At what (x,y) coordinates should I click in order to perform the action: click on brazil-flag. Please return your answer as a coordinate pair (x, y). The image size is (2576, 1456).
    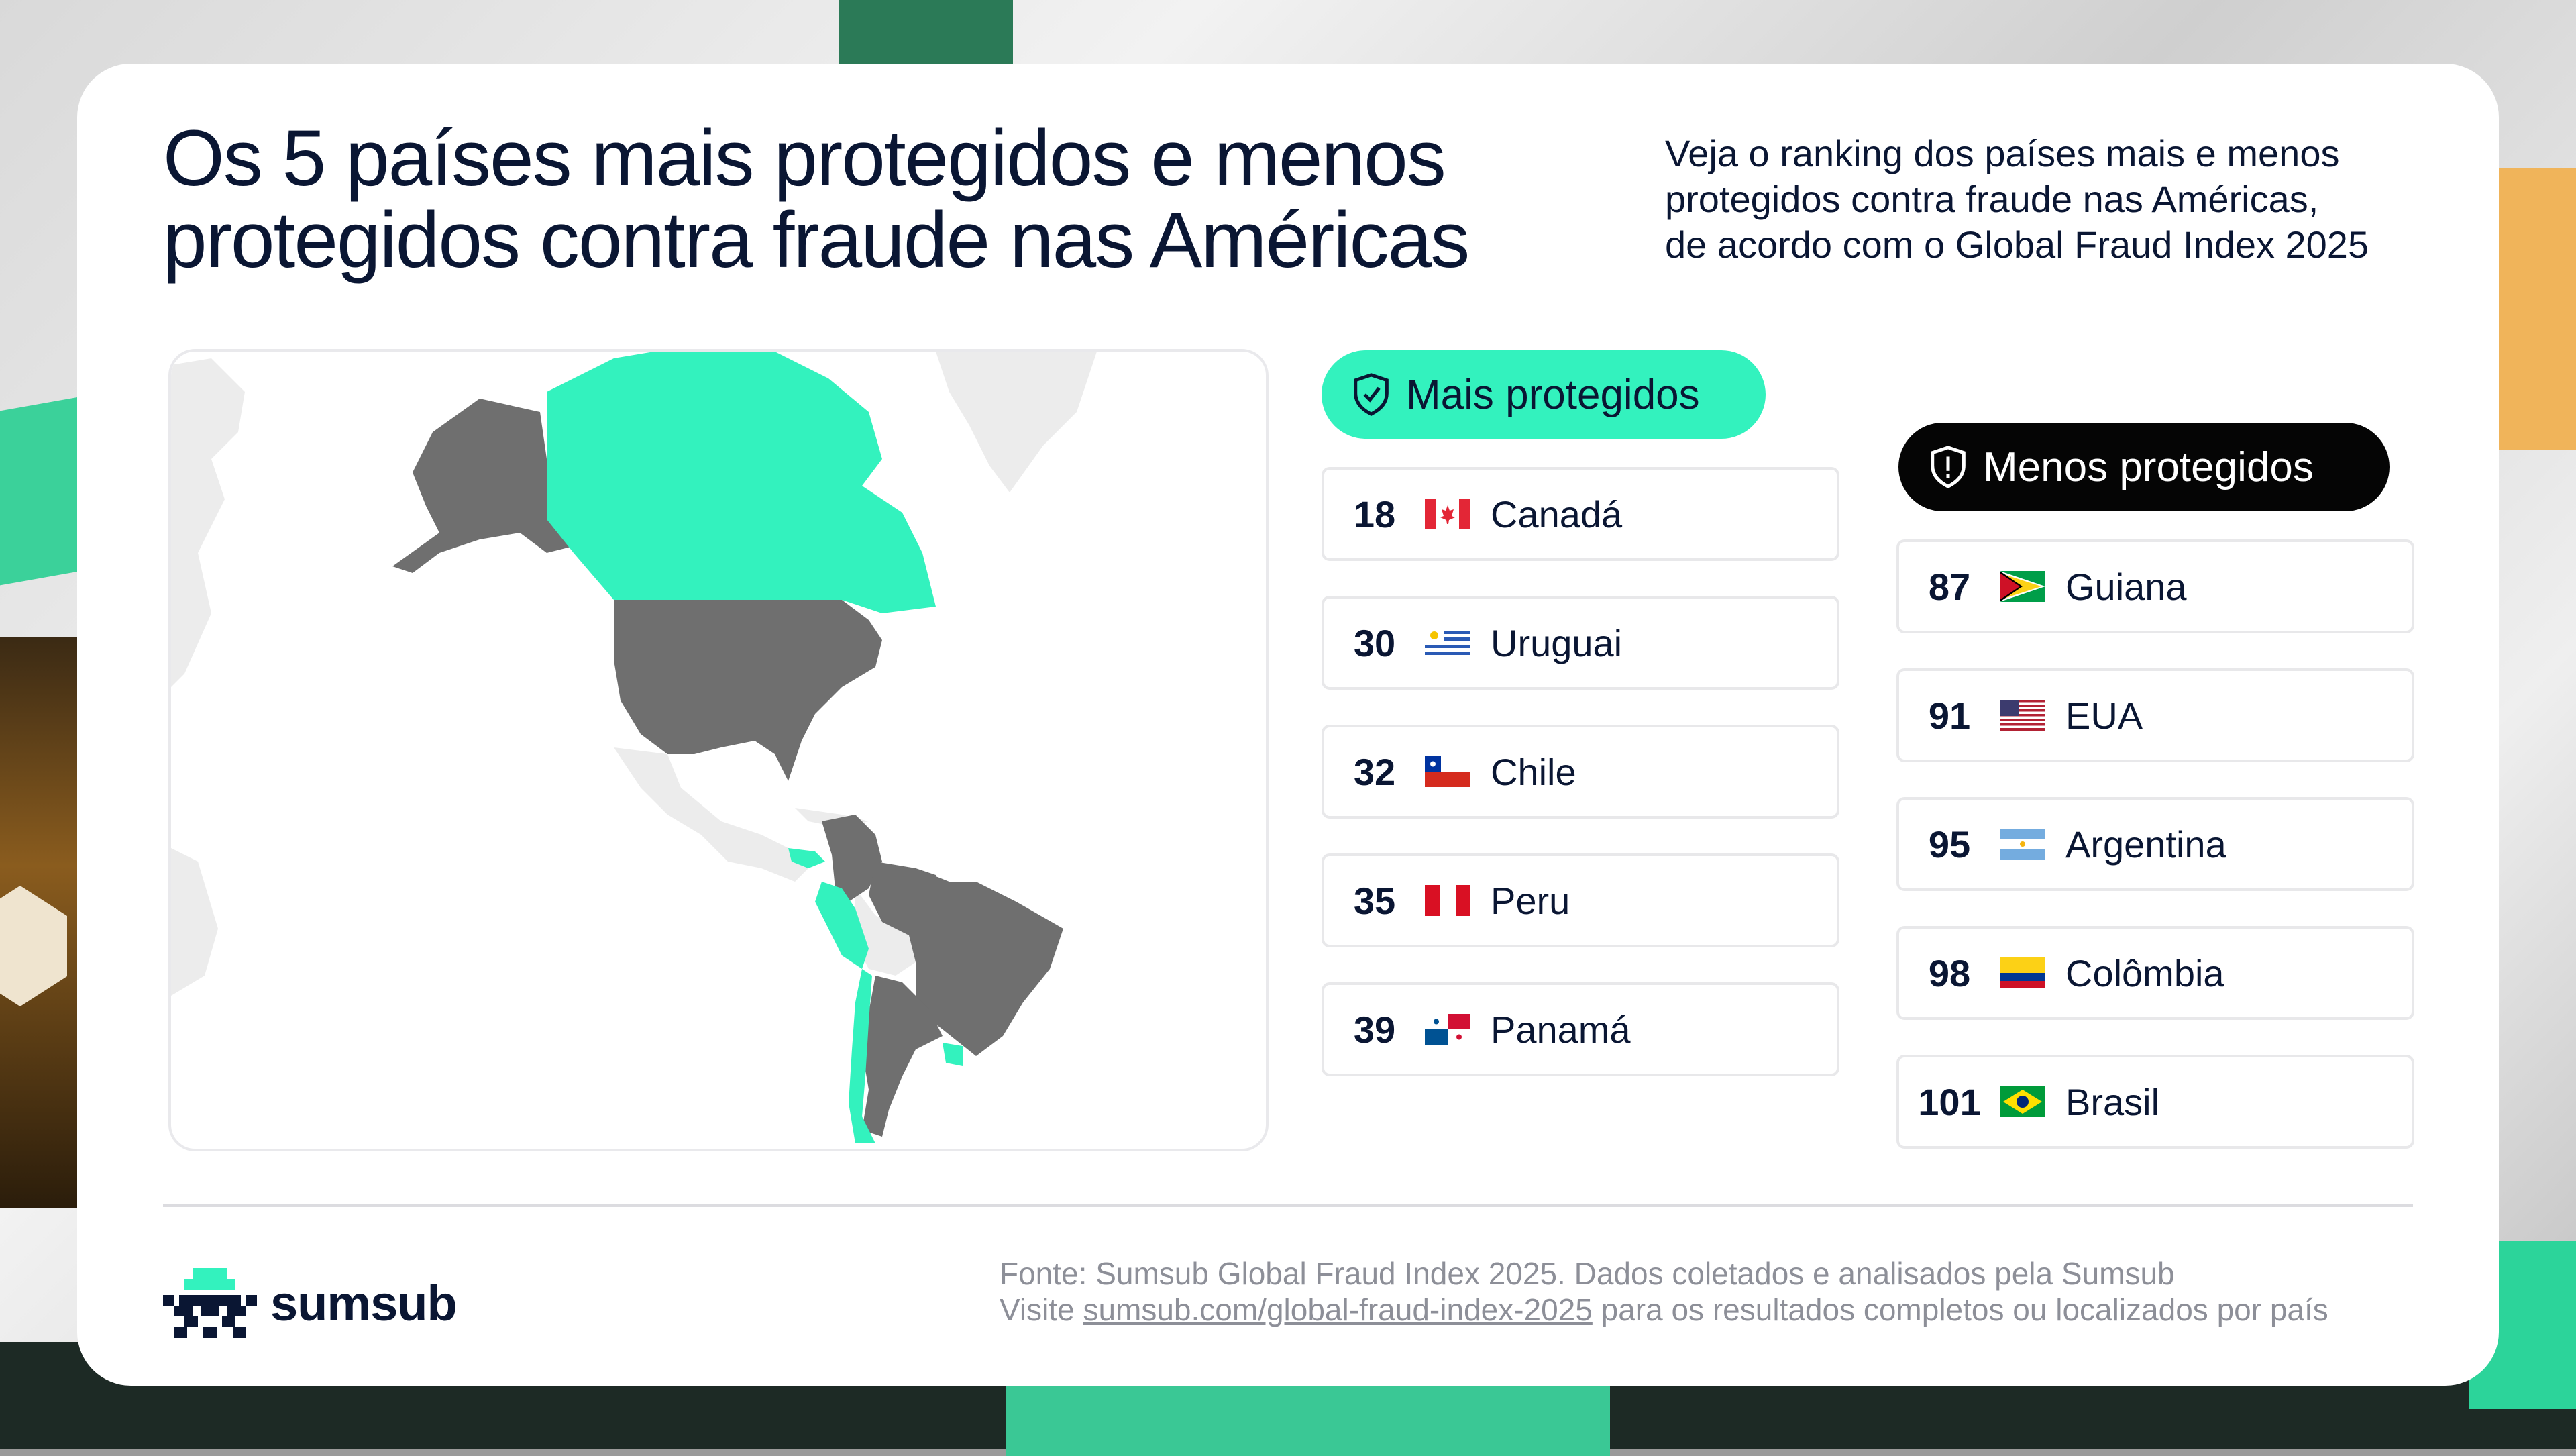
    Looking at the image, I should click on (2022, 1101).